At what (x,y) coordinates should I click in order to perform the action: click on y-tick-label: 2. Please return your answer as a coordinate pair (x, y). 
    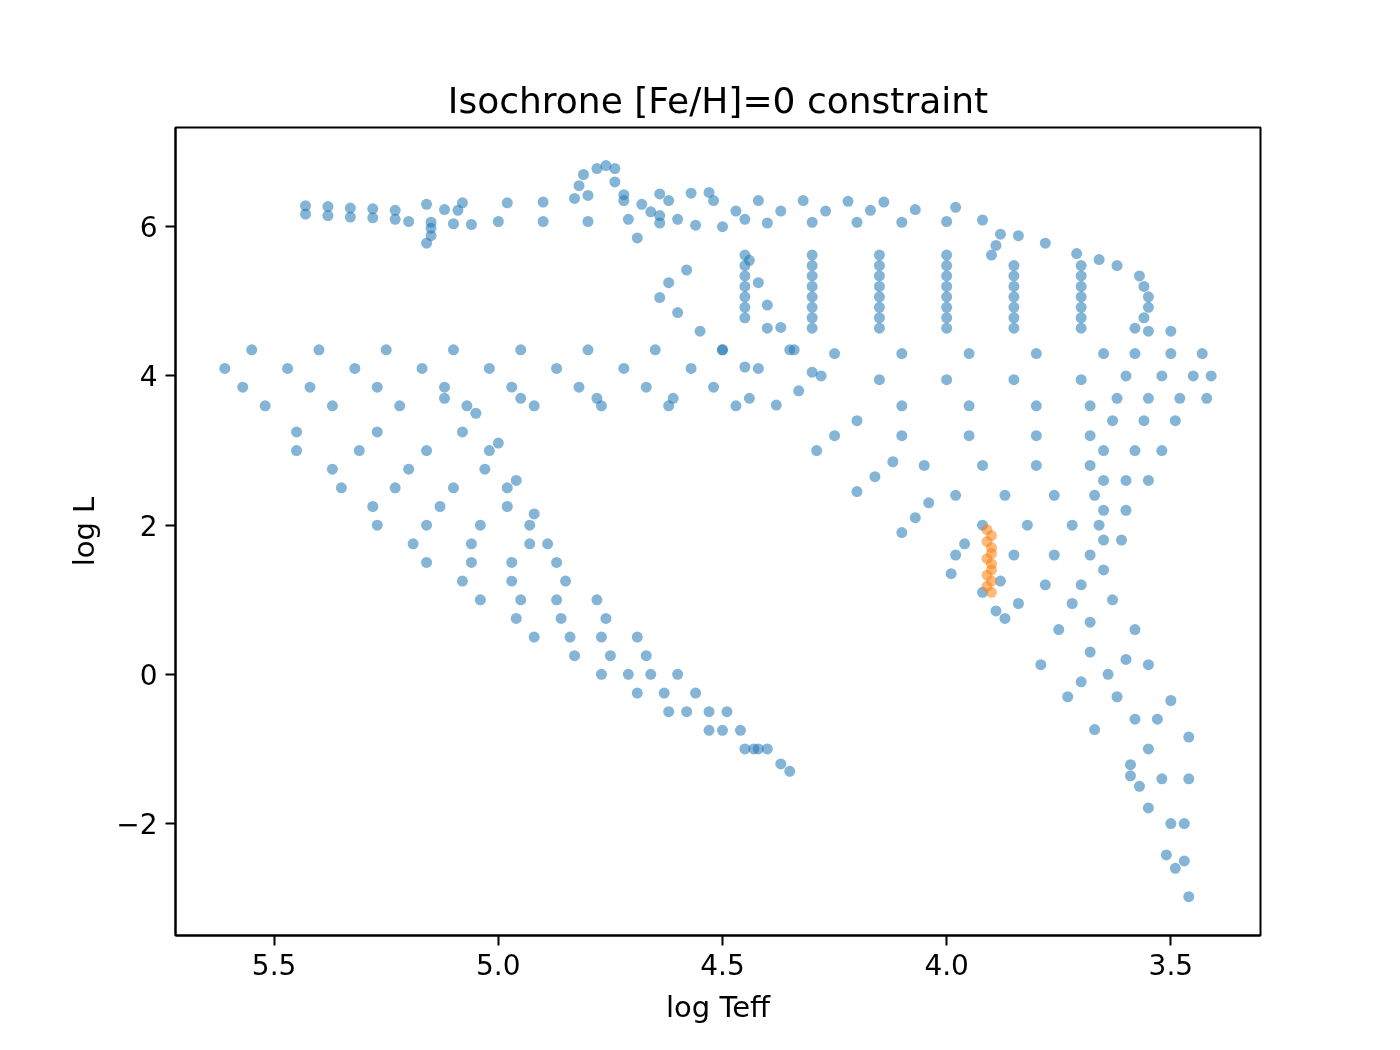
    Looking at the image, I should click on (148, 526).